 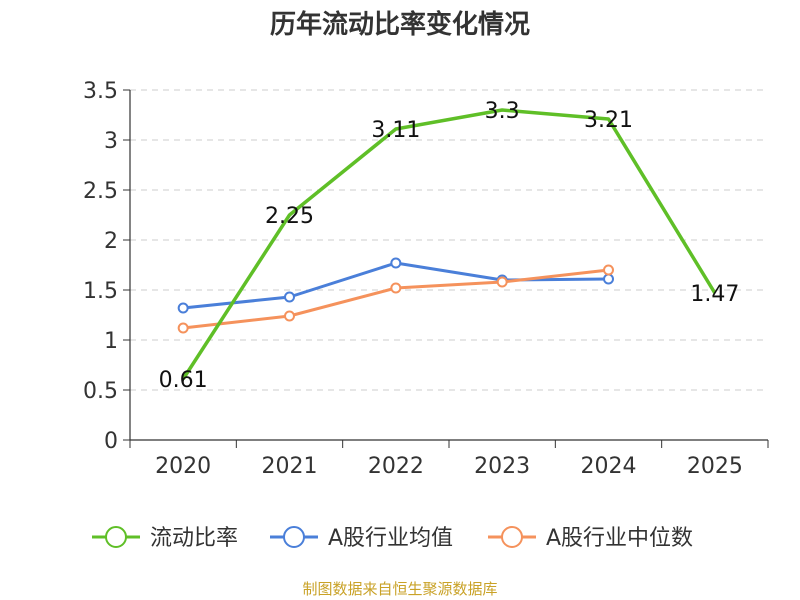 What do you see at coordinates (390, 538) in the screenshot?
I see `legend-label: A股行业均值` at bounding box center [390, 538].